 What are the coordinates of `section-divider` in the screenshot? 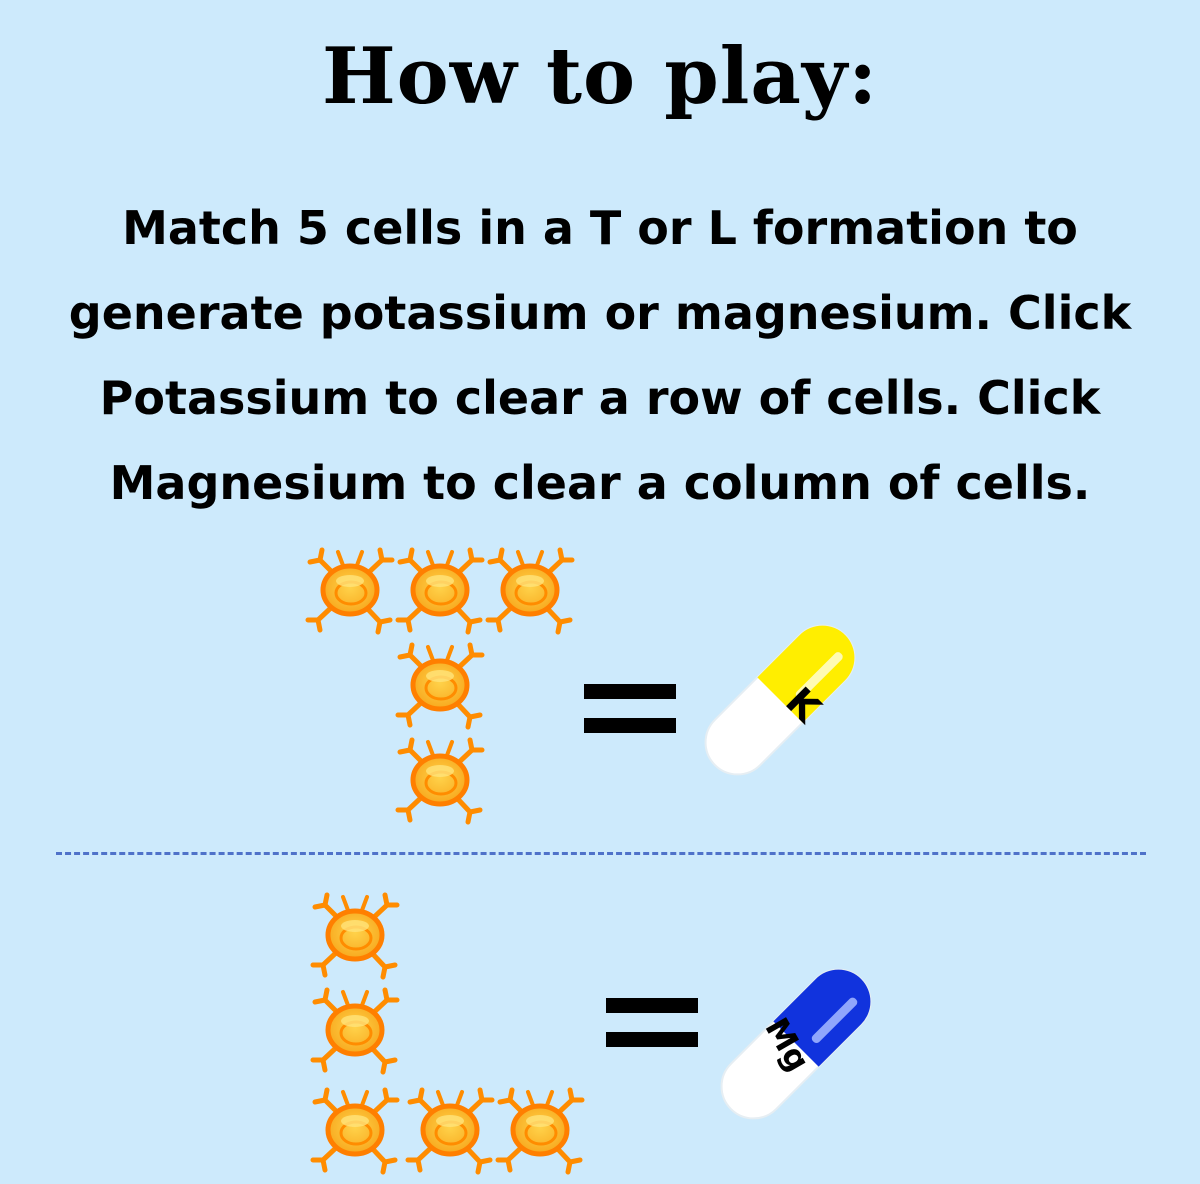 It's located at (601, 853).